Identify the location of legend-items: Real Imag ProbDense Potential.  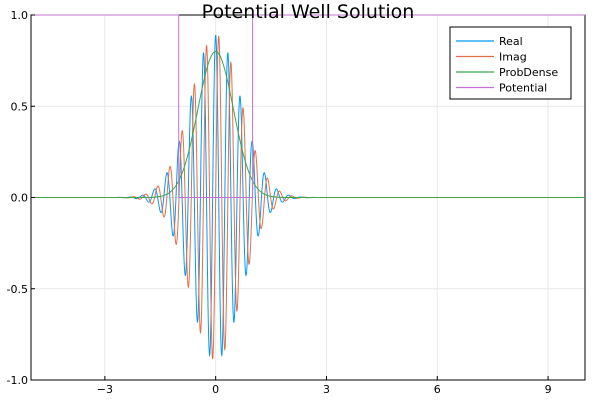
(507, 65).